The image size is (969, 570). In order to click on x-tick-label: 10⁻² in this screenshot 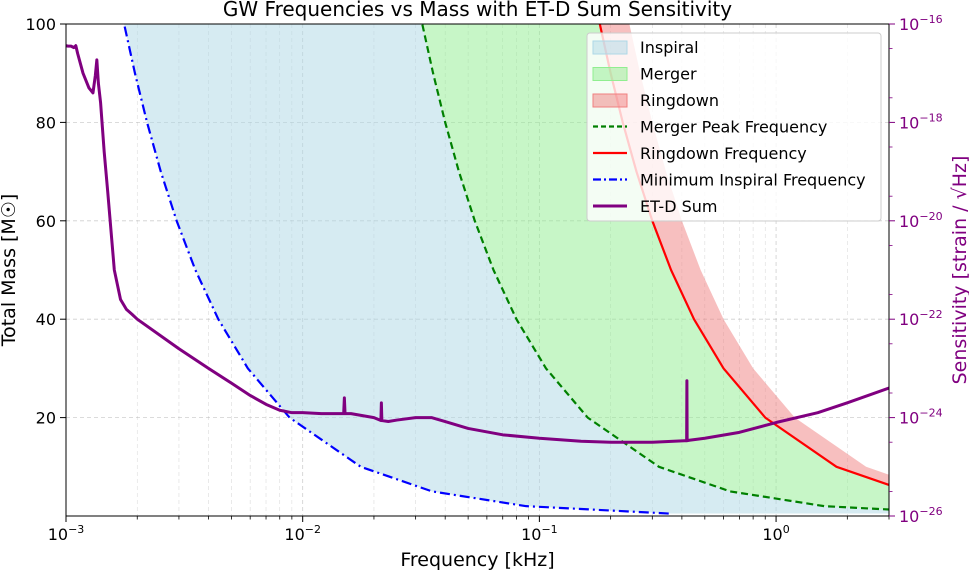, I will do `click(302, 533)`.